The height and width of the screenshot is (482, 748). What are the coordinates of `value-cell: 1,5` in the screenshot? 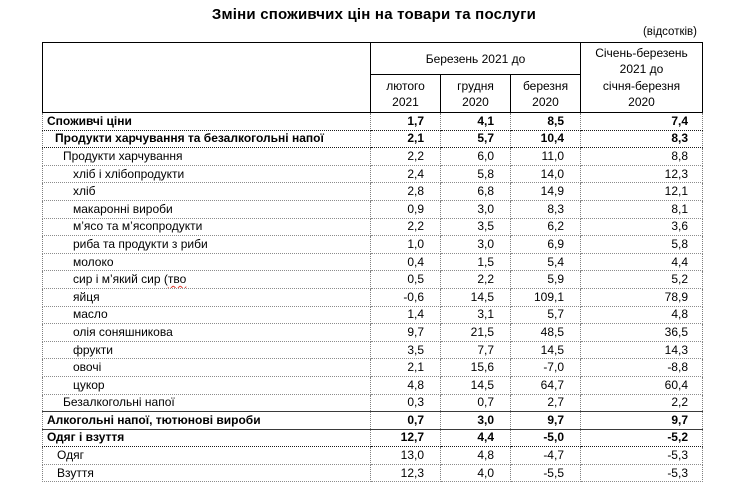 It's located at (475, 262).